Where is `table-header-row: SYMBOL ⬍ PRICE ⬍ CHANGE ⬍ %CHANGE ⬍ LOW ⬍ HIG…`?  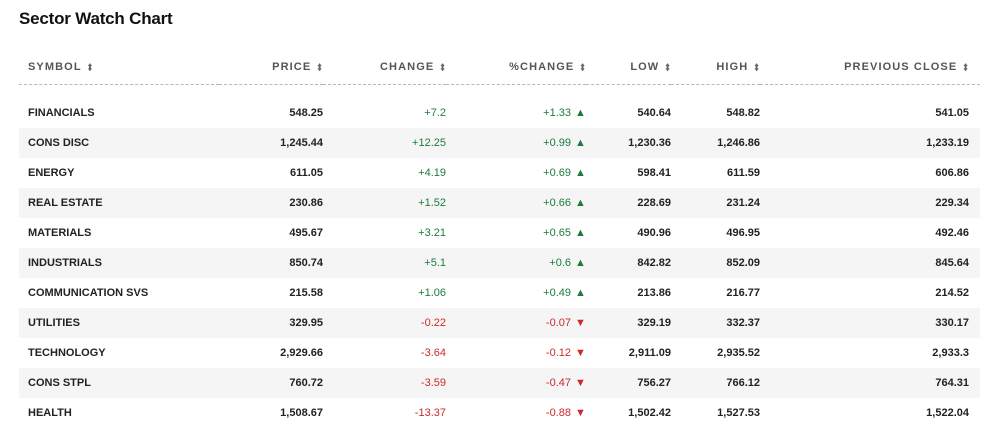
table-header-row: SYMBOL ⬍ PRICE ⬍ CHANGE ⬍ %CHANGE ⬍ LOW ⬍ HIG… is located at coordinates (499, 67).